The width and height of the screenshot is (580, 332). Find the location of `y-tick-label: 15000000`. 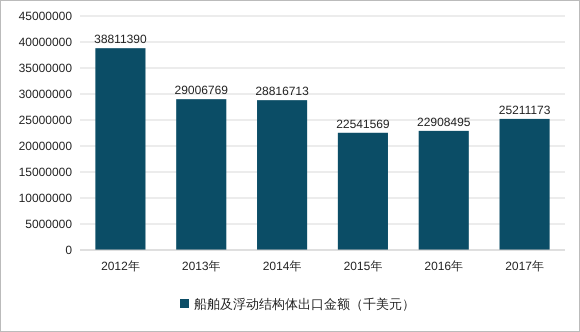

y-tick-label: 15000000 is located at coordinates (45, 172).